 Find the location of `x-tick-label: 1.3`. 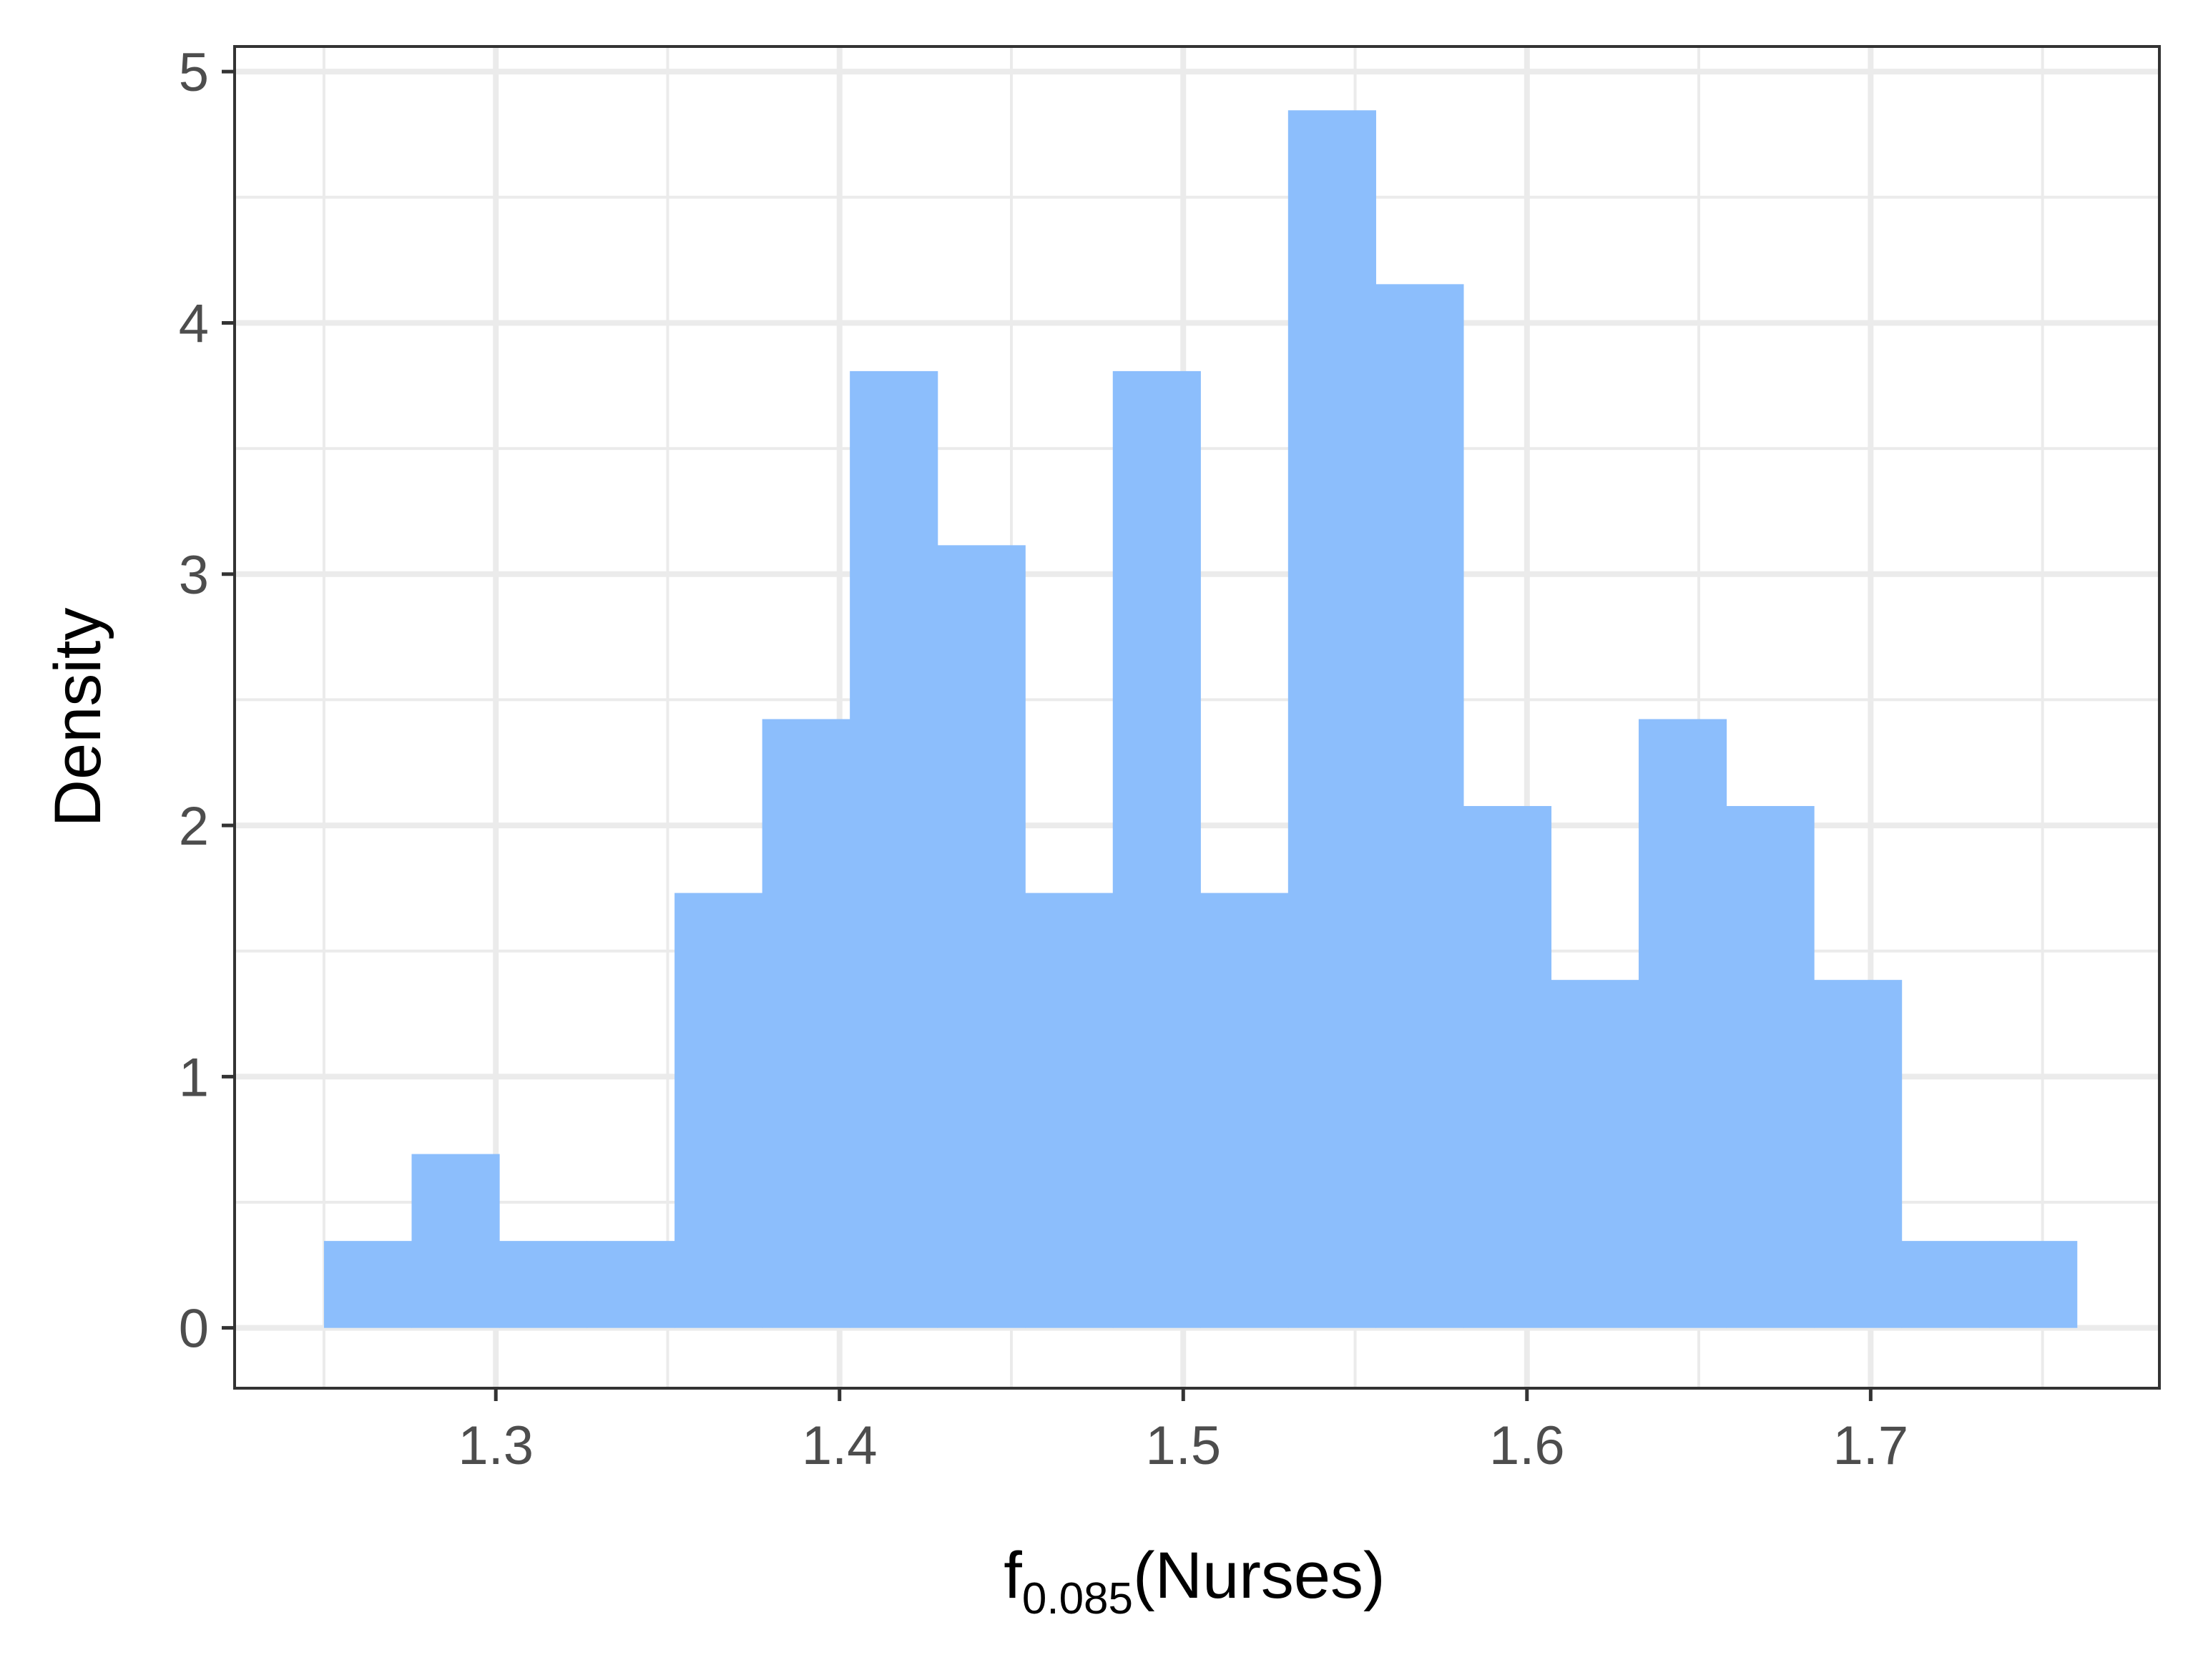

x-tick-label: 1.3 is located at coordinates (496, 1445).